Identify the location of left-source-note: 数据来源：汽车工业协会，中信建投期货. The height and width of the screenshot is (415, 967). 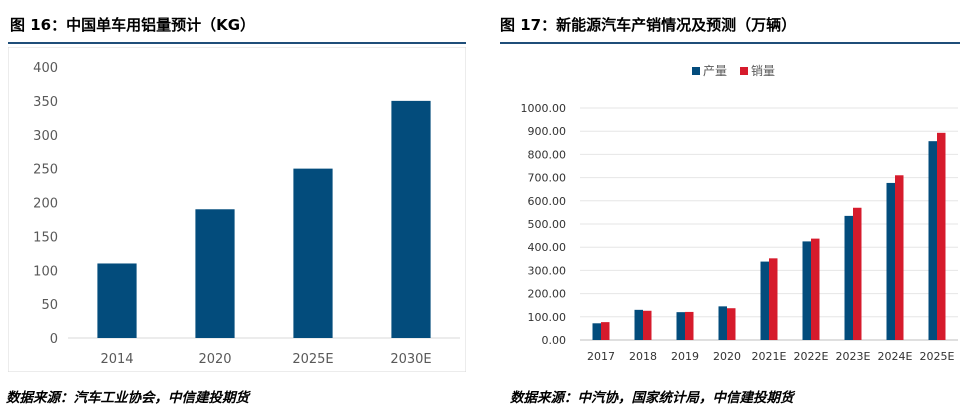
(127, 398).